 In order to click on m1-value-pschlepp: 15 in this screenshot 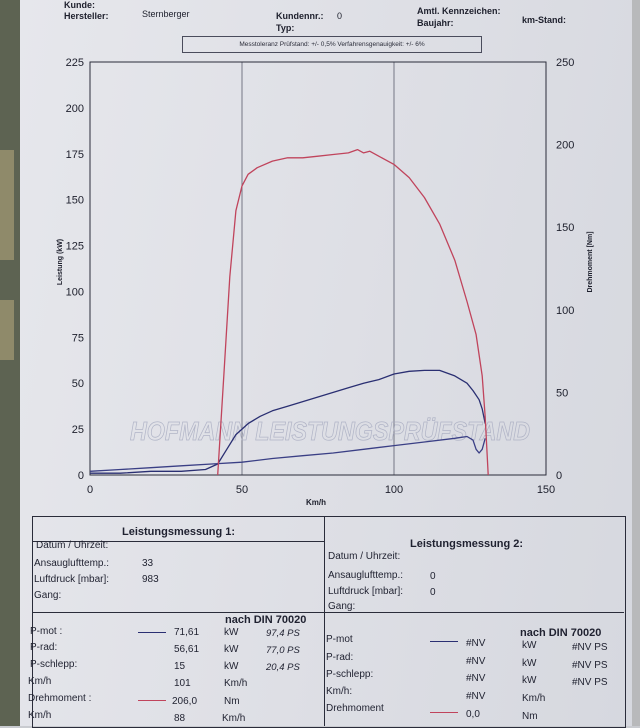, I will do `click(180, 666)`.